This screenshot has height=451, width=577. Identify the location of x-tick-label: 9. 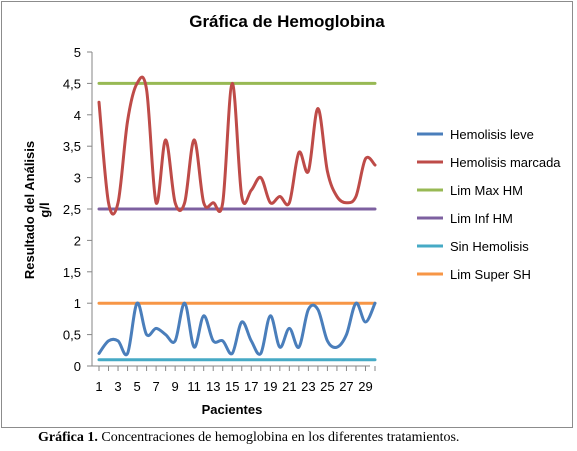
(175, 386).